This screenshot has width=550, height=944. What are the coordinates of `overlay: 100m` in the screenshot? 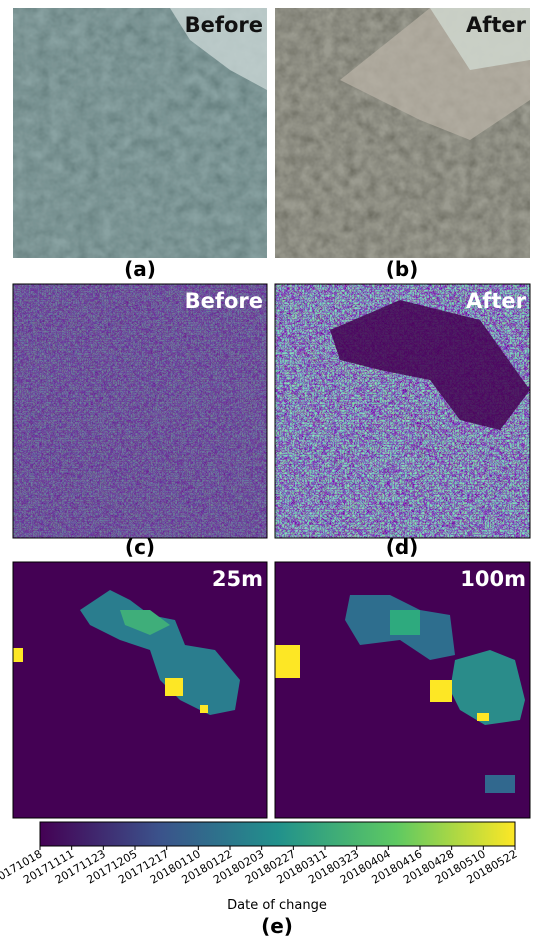 It's located at (493, 579).